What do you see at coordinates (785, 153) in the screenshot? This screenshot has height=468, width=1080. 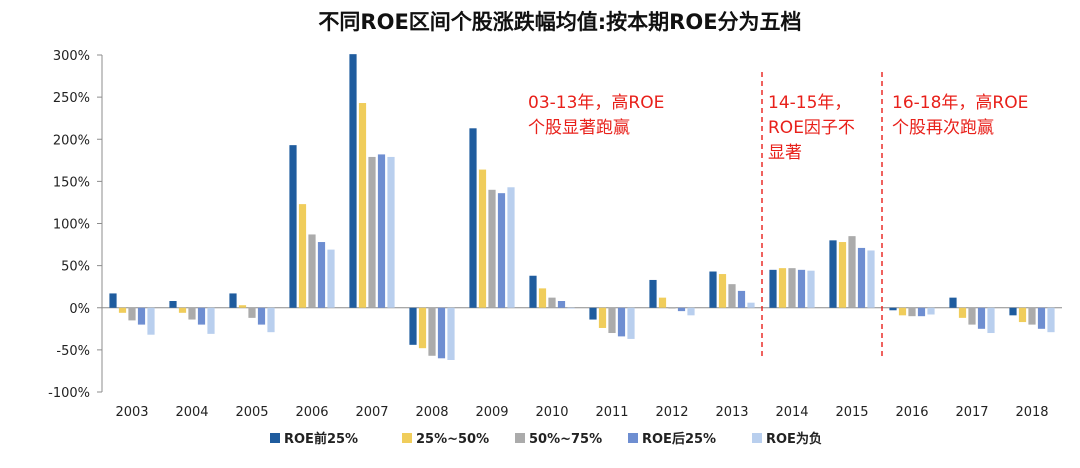 I see `annotation-text: 显著` at bounding box center [785, 153].